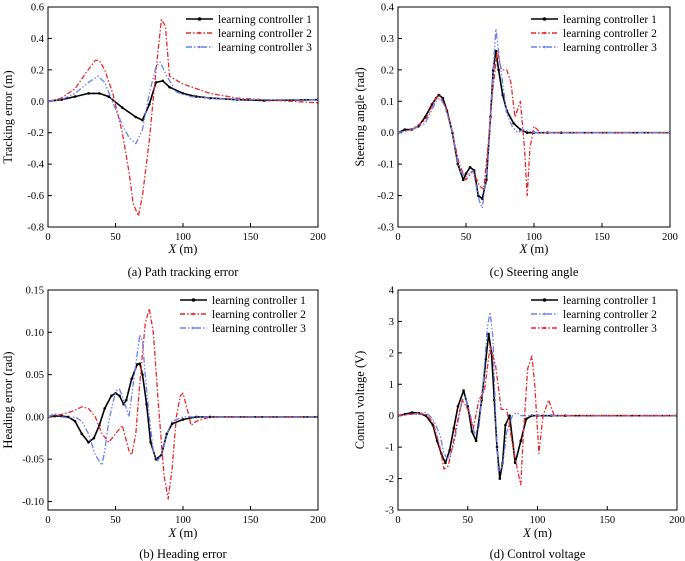  What do you see at coordinates (360, 400) in the screenshot?
I see `y-axis-label: Control voltage (V)` at bounding box center [360, 400].